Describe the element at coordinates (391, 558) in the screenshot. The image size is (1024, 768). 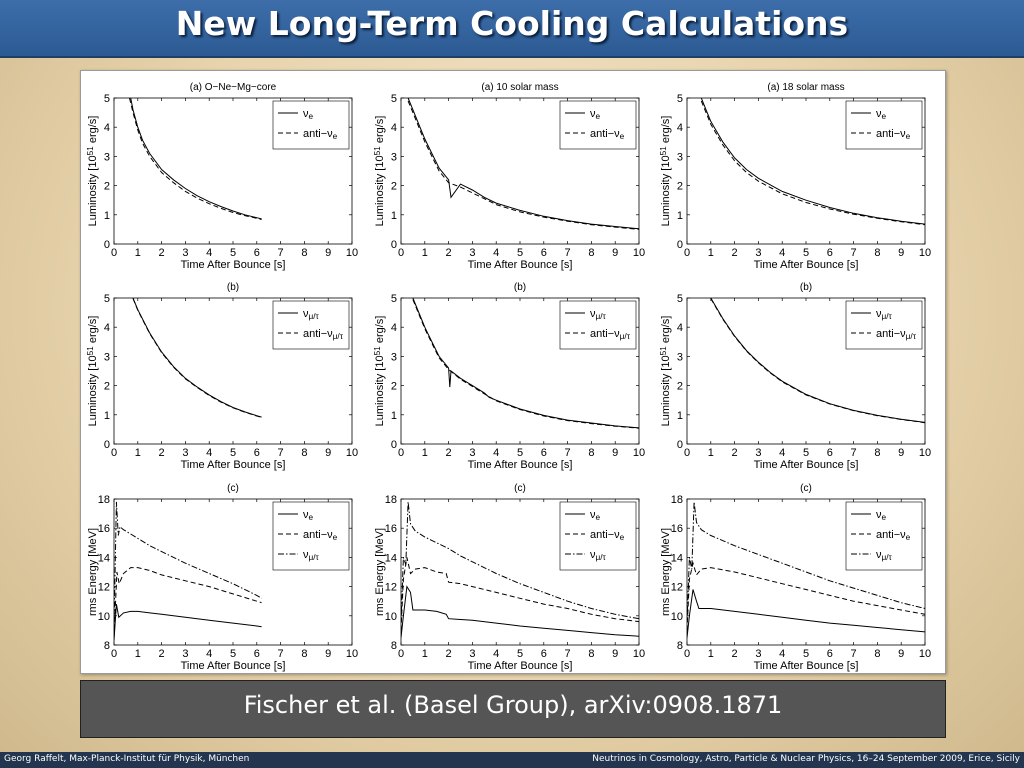
I see `y-tick-label: 14` at that location.